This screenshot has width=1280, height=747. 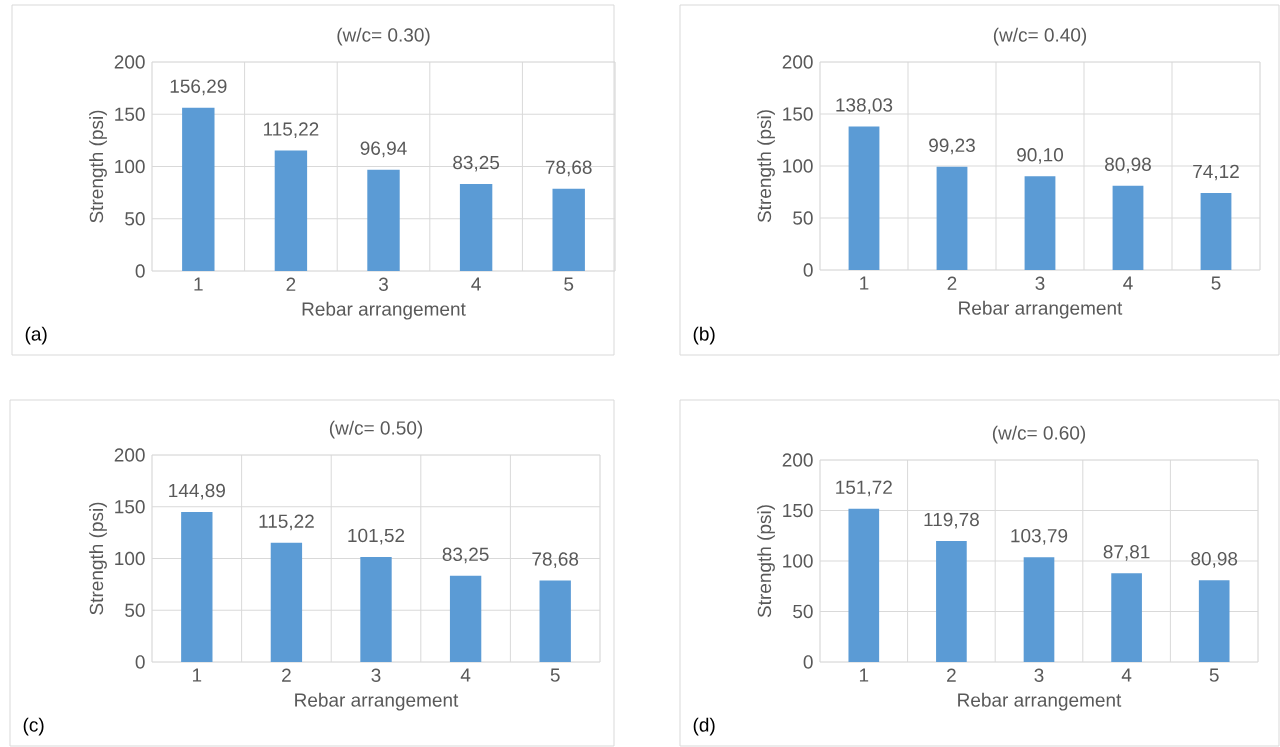 I want to click on text: (a), so click(x=36, y=335).